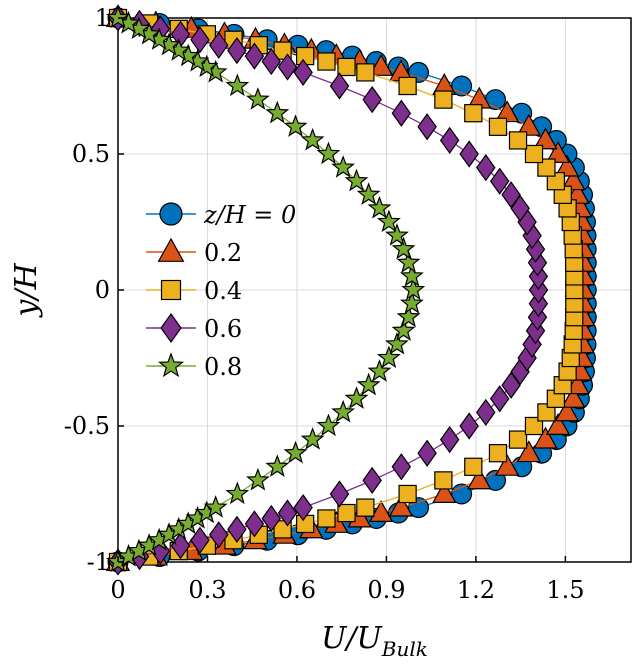  What do you see at coordinates (98, 562) in the screenshot?
I see `y-tick-label: -1` at bounding box center [98, 562].